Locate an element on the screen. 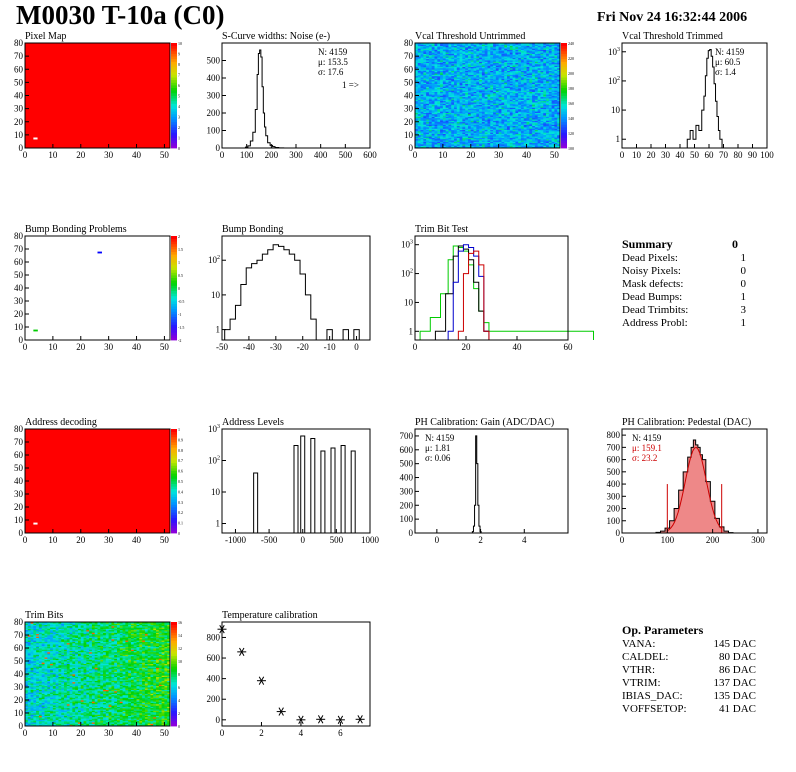 This screenshot has width=796, height=772. x-tick-label: 50 is located at coordinates (555, 155).